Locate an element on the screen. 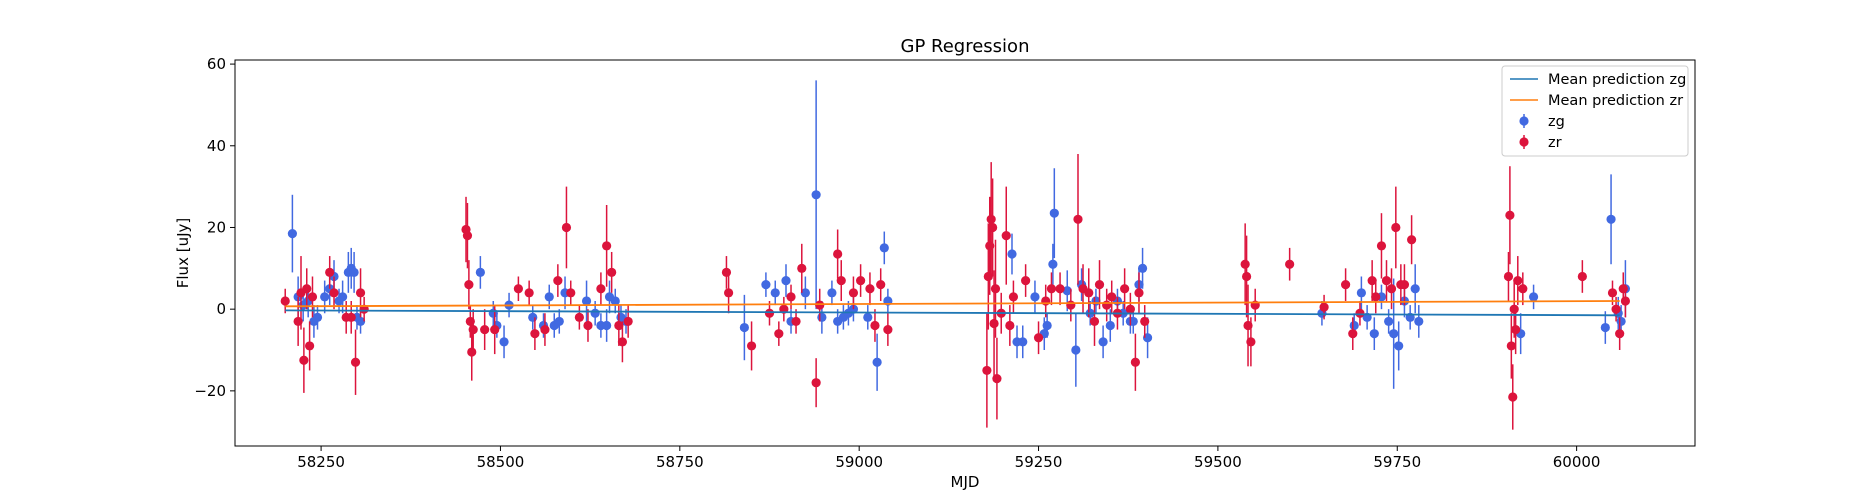  x-tick-label-60000: 60000 is located at coordinates (1577, 462).